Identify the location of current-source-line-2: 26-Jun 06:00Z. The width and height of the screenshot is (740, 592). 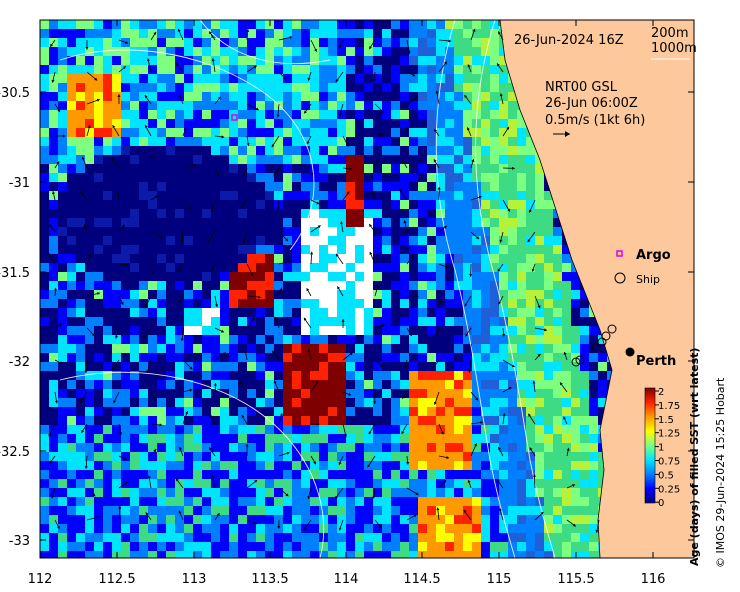
(591, 103).